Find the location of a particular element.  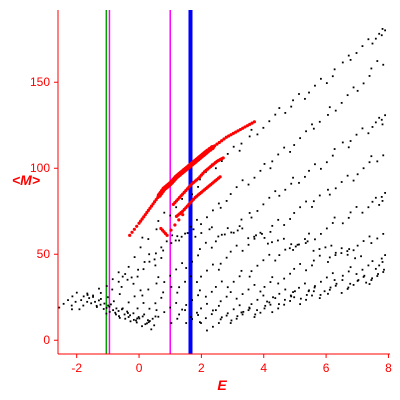

x-tick-label: 2 is located at coordinates (201, 368).